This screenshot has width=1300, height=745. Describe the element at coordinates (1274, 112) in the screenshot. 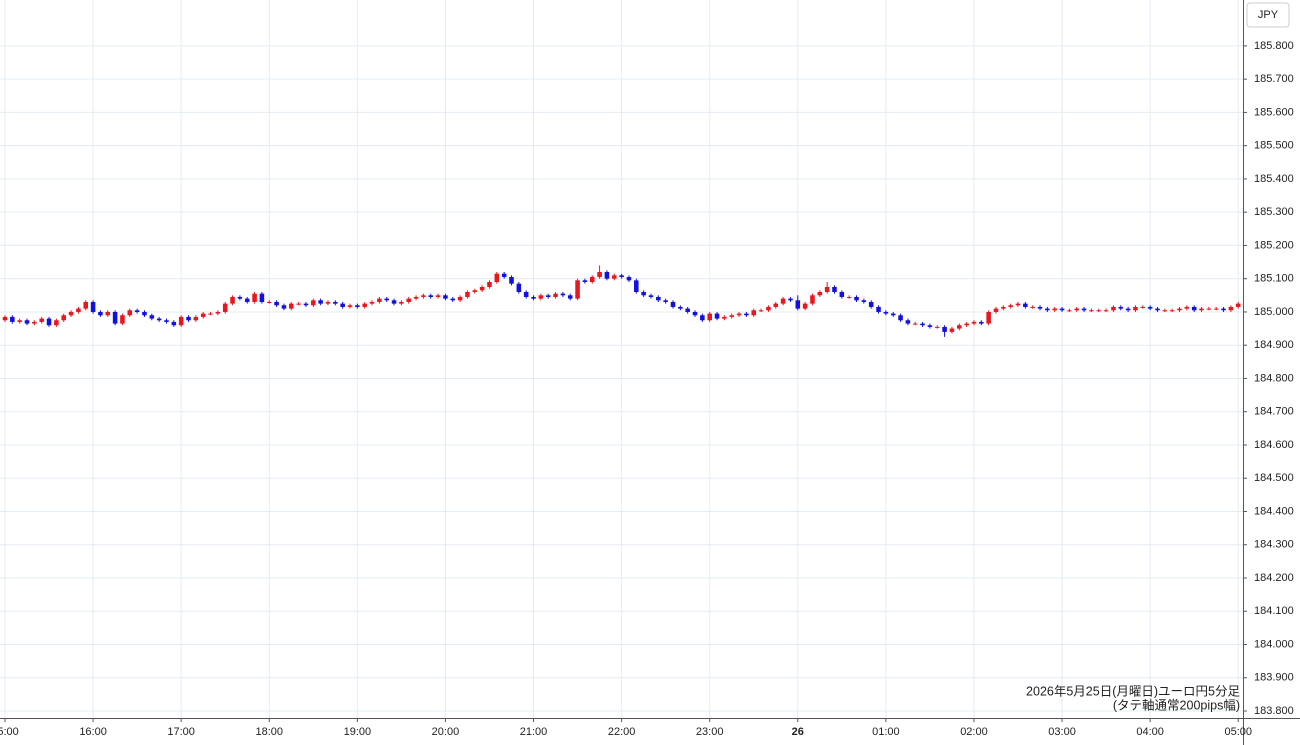

I see `y-tick-label: 185.600` at that location.